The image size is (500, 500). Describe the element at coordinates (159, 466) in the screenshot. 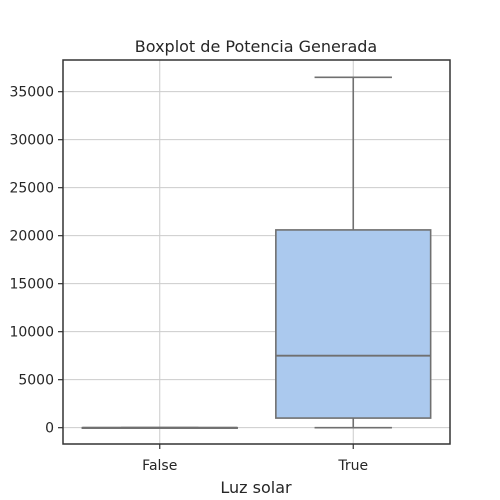

I see `x-tick-label: False` at that location.